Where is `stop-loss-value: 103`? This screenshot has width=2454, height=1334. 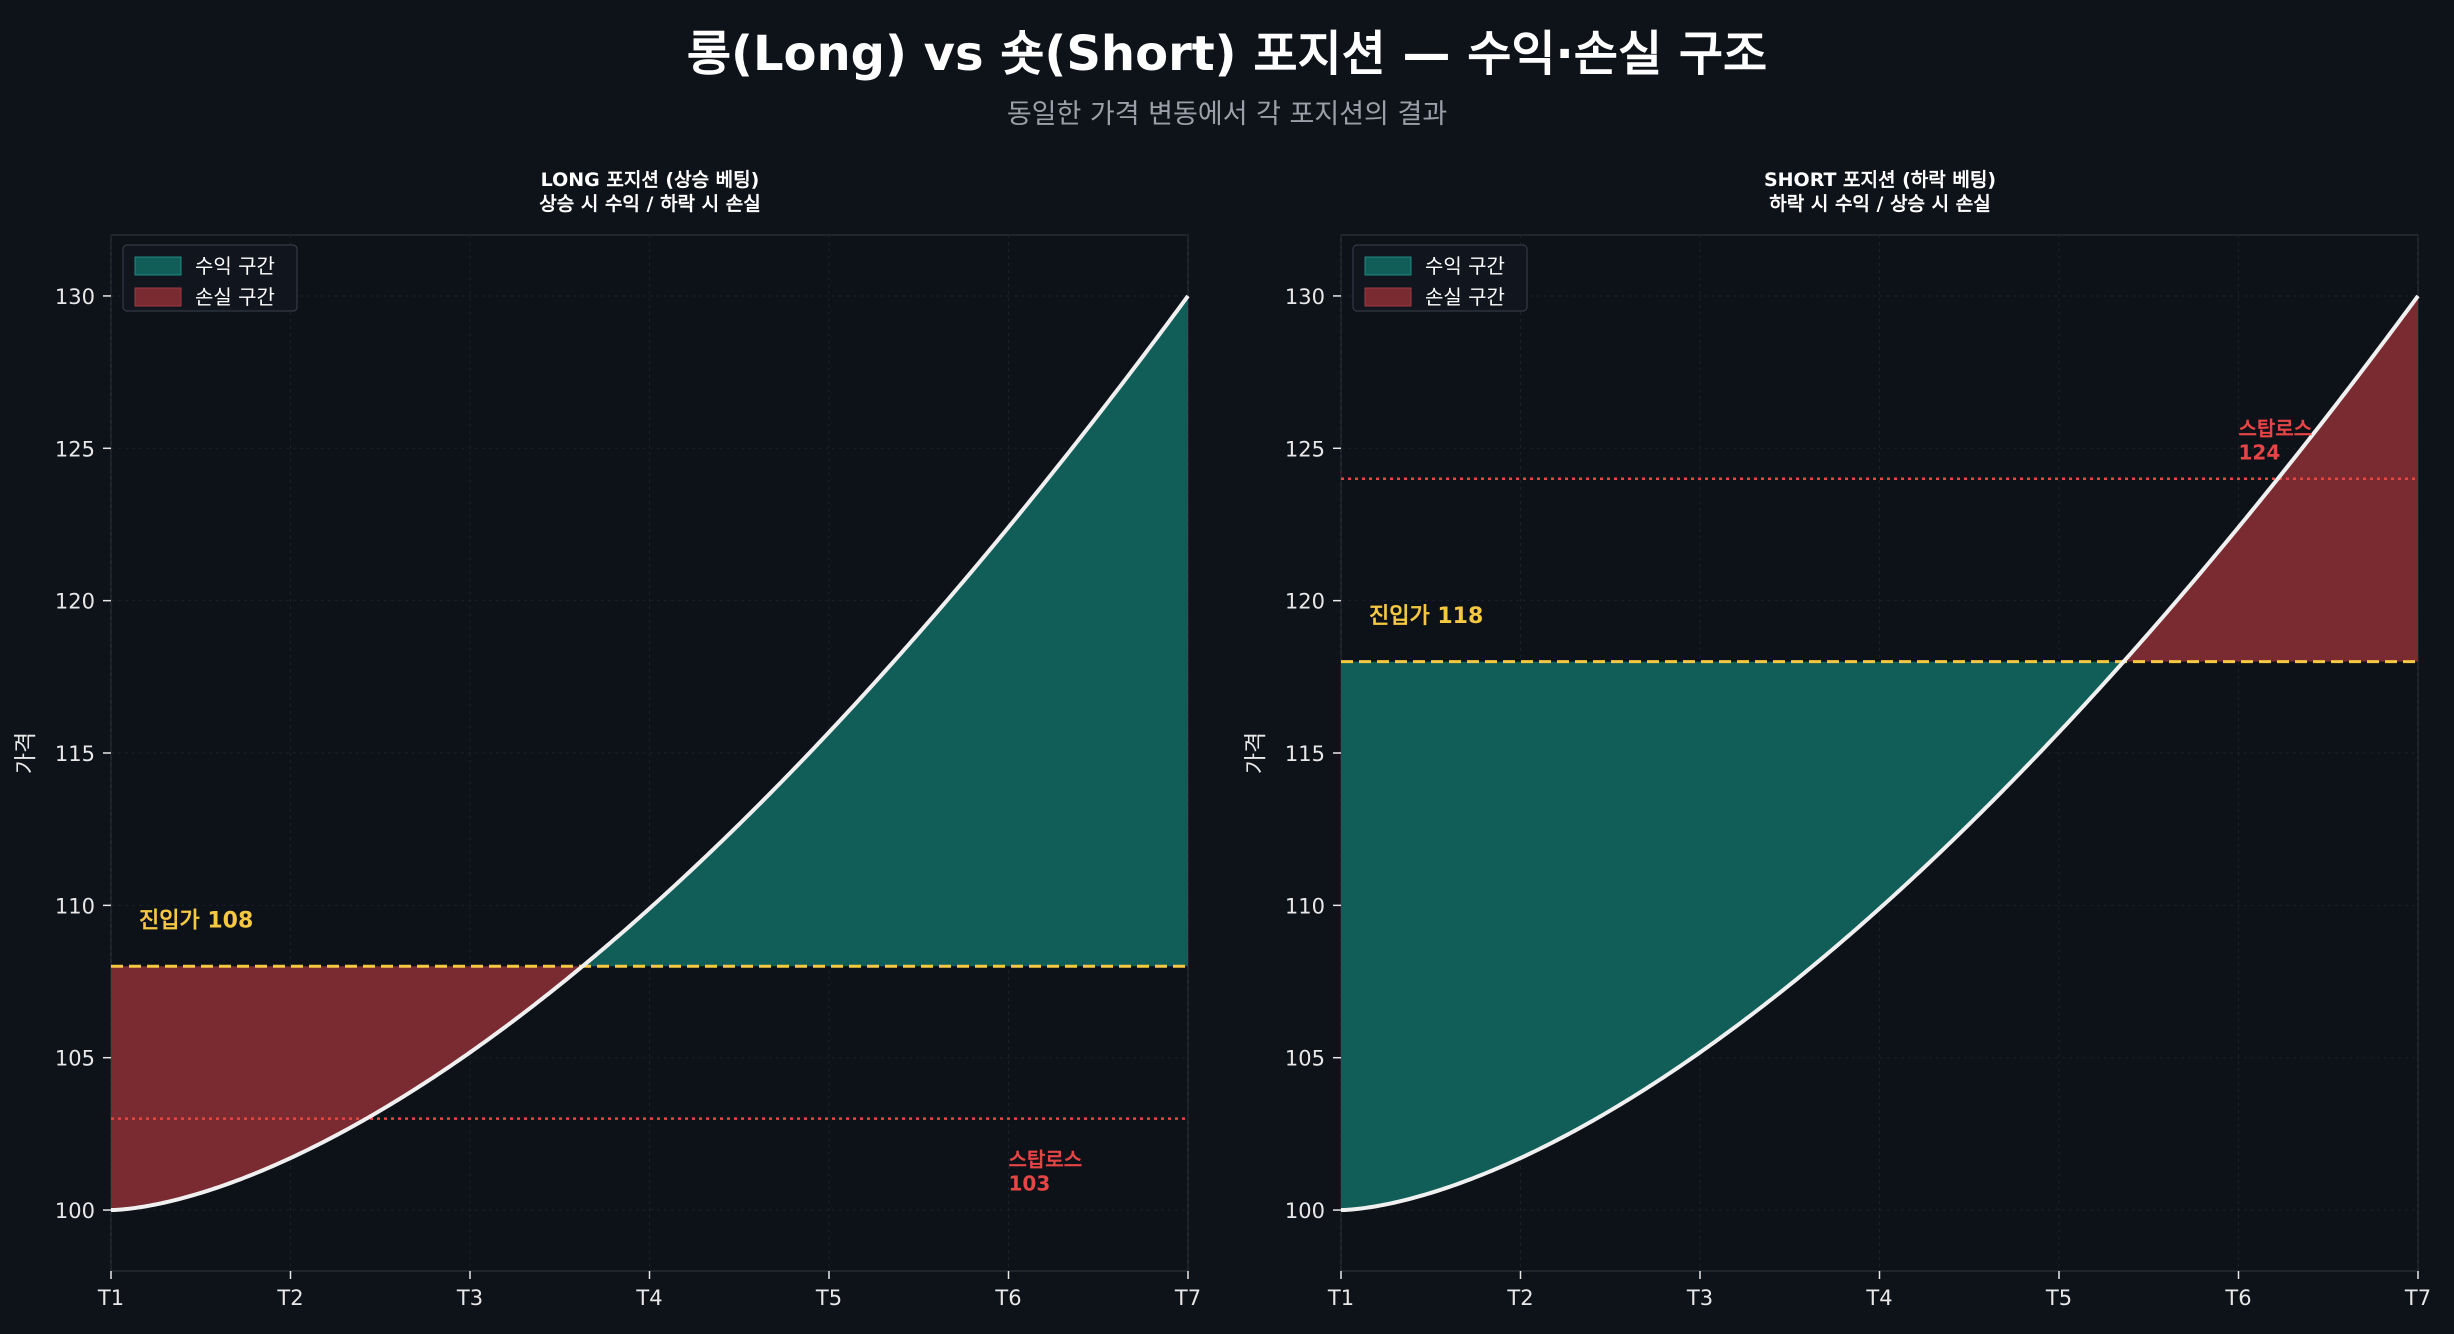
stop-loss-value: 103 is located at coordinates (1030, 1184).